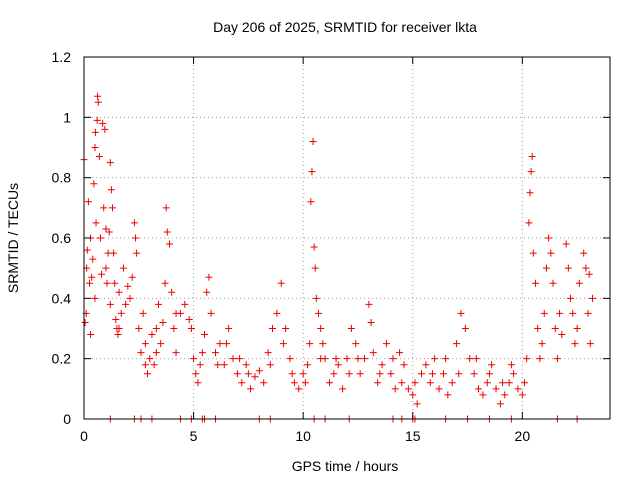 The height and width of the screenshot is (480, 640). Describe the element at coordinates (523, 436) in the screenshot. I see `x-tick-label: 20` at that location.